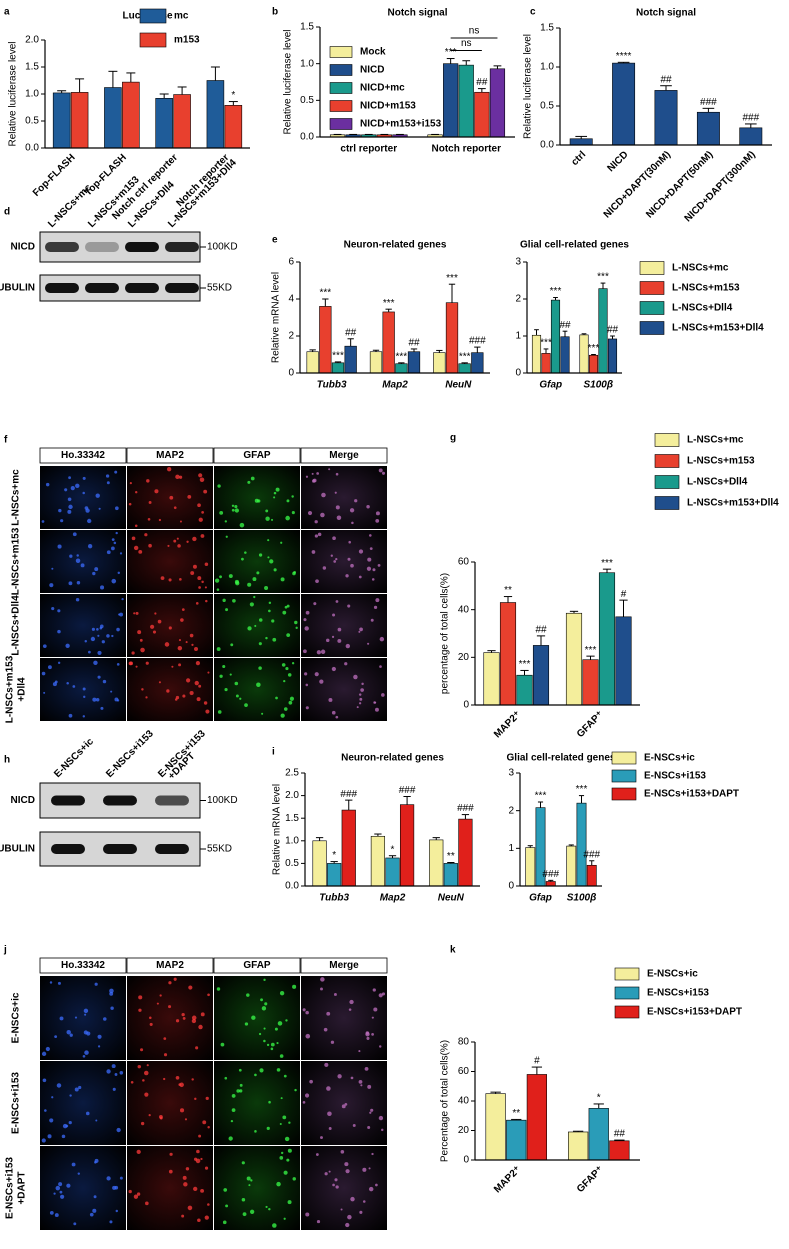  What do you see at coordinates (401, 124) in the screenshot?
I see `legend-label: NICD+m153+i153` at bounding box center [401, 124].